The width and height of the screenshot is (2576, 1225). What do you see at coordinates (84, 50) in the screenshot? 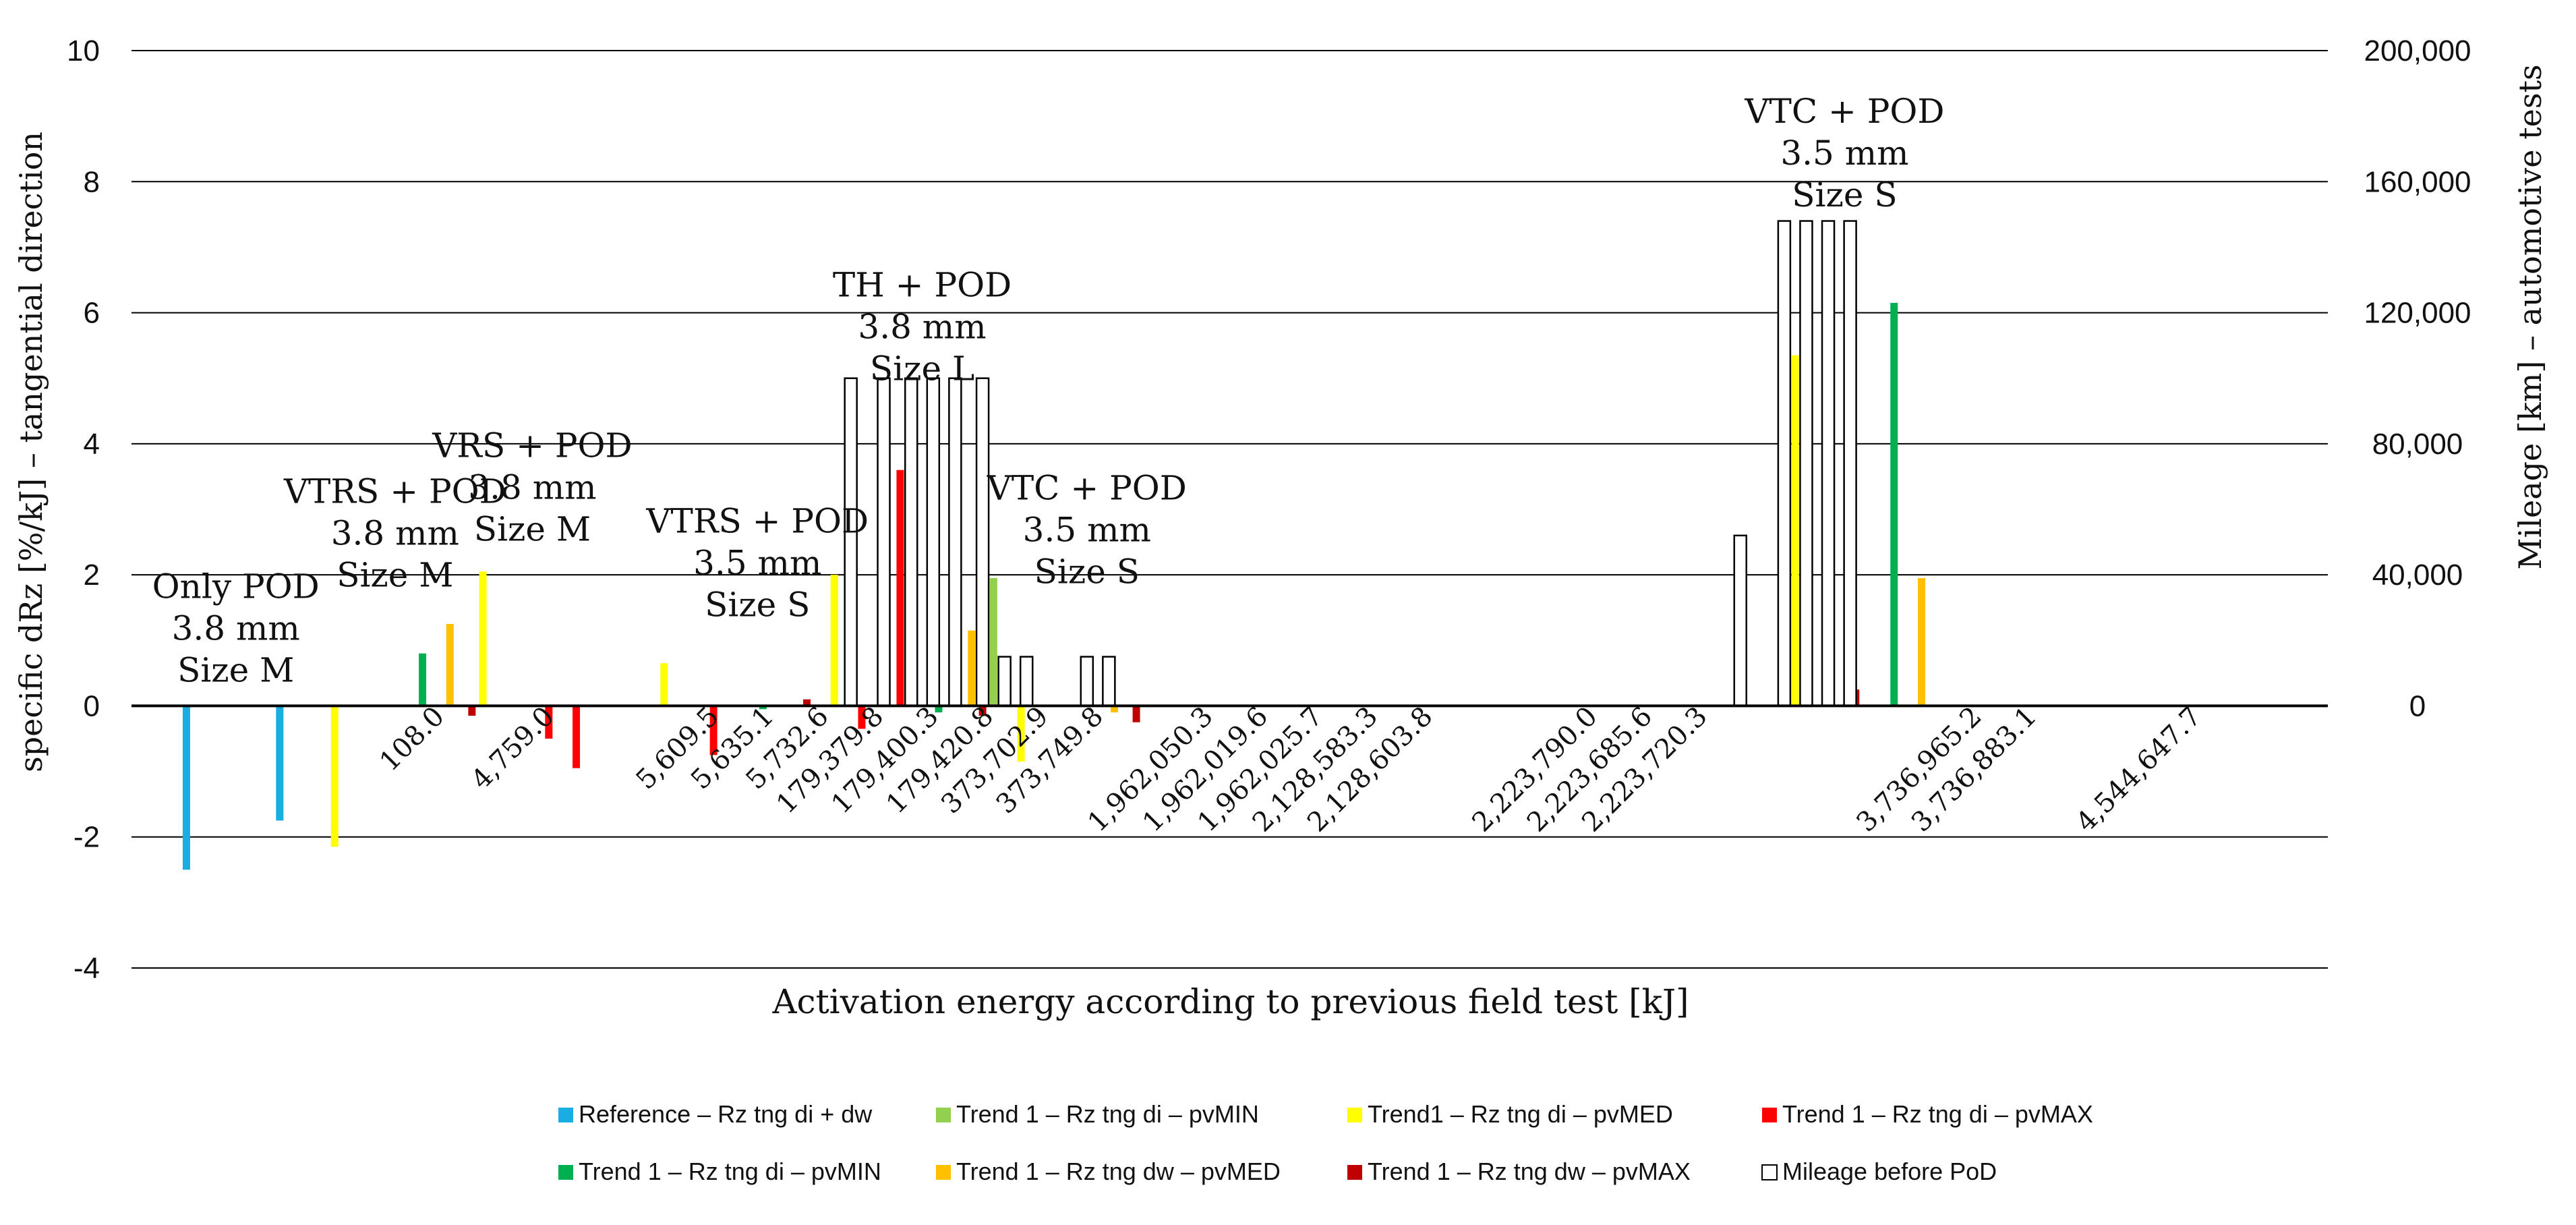
I see `left-tick-label: 10` at bounding box center [84, 50].